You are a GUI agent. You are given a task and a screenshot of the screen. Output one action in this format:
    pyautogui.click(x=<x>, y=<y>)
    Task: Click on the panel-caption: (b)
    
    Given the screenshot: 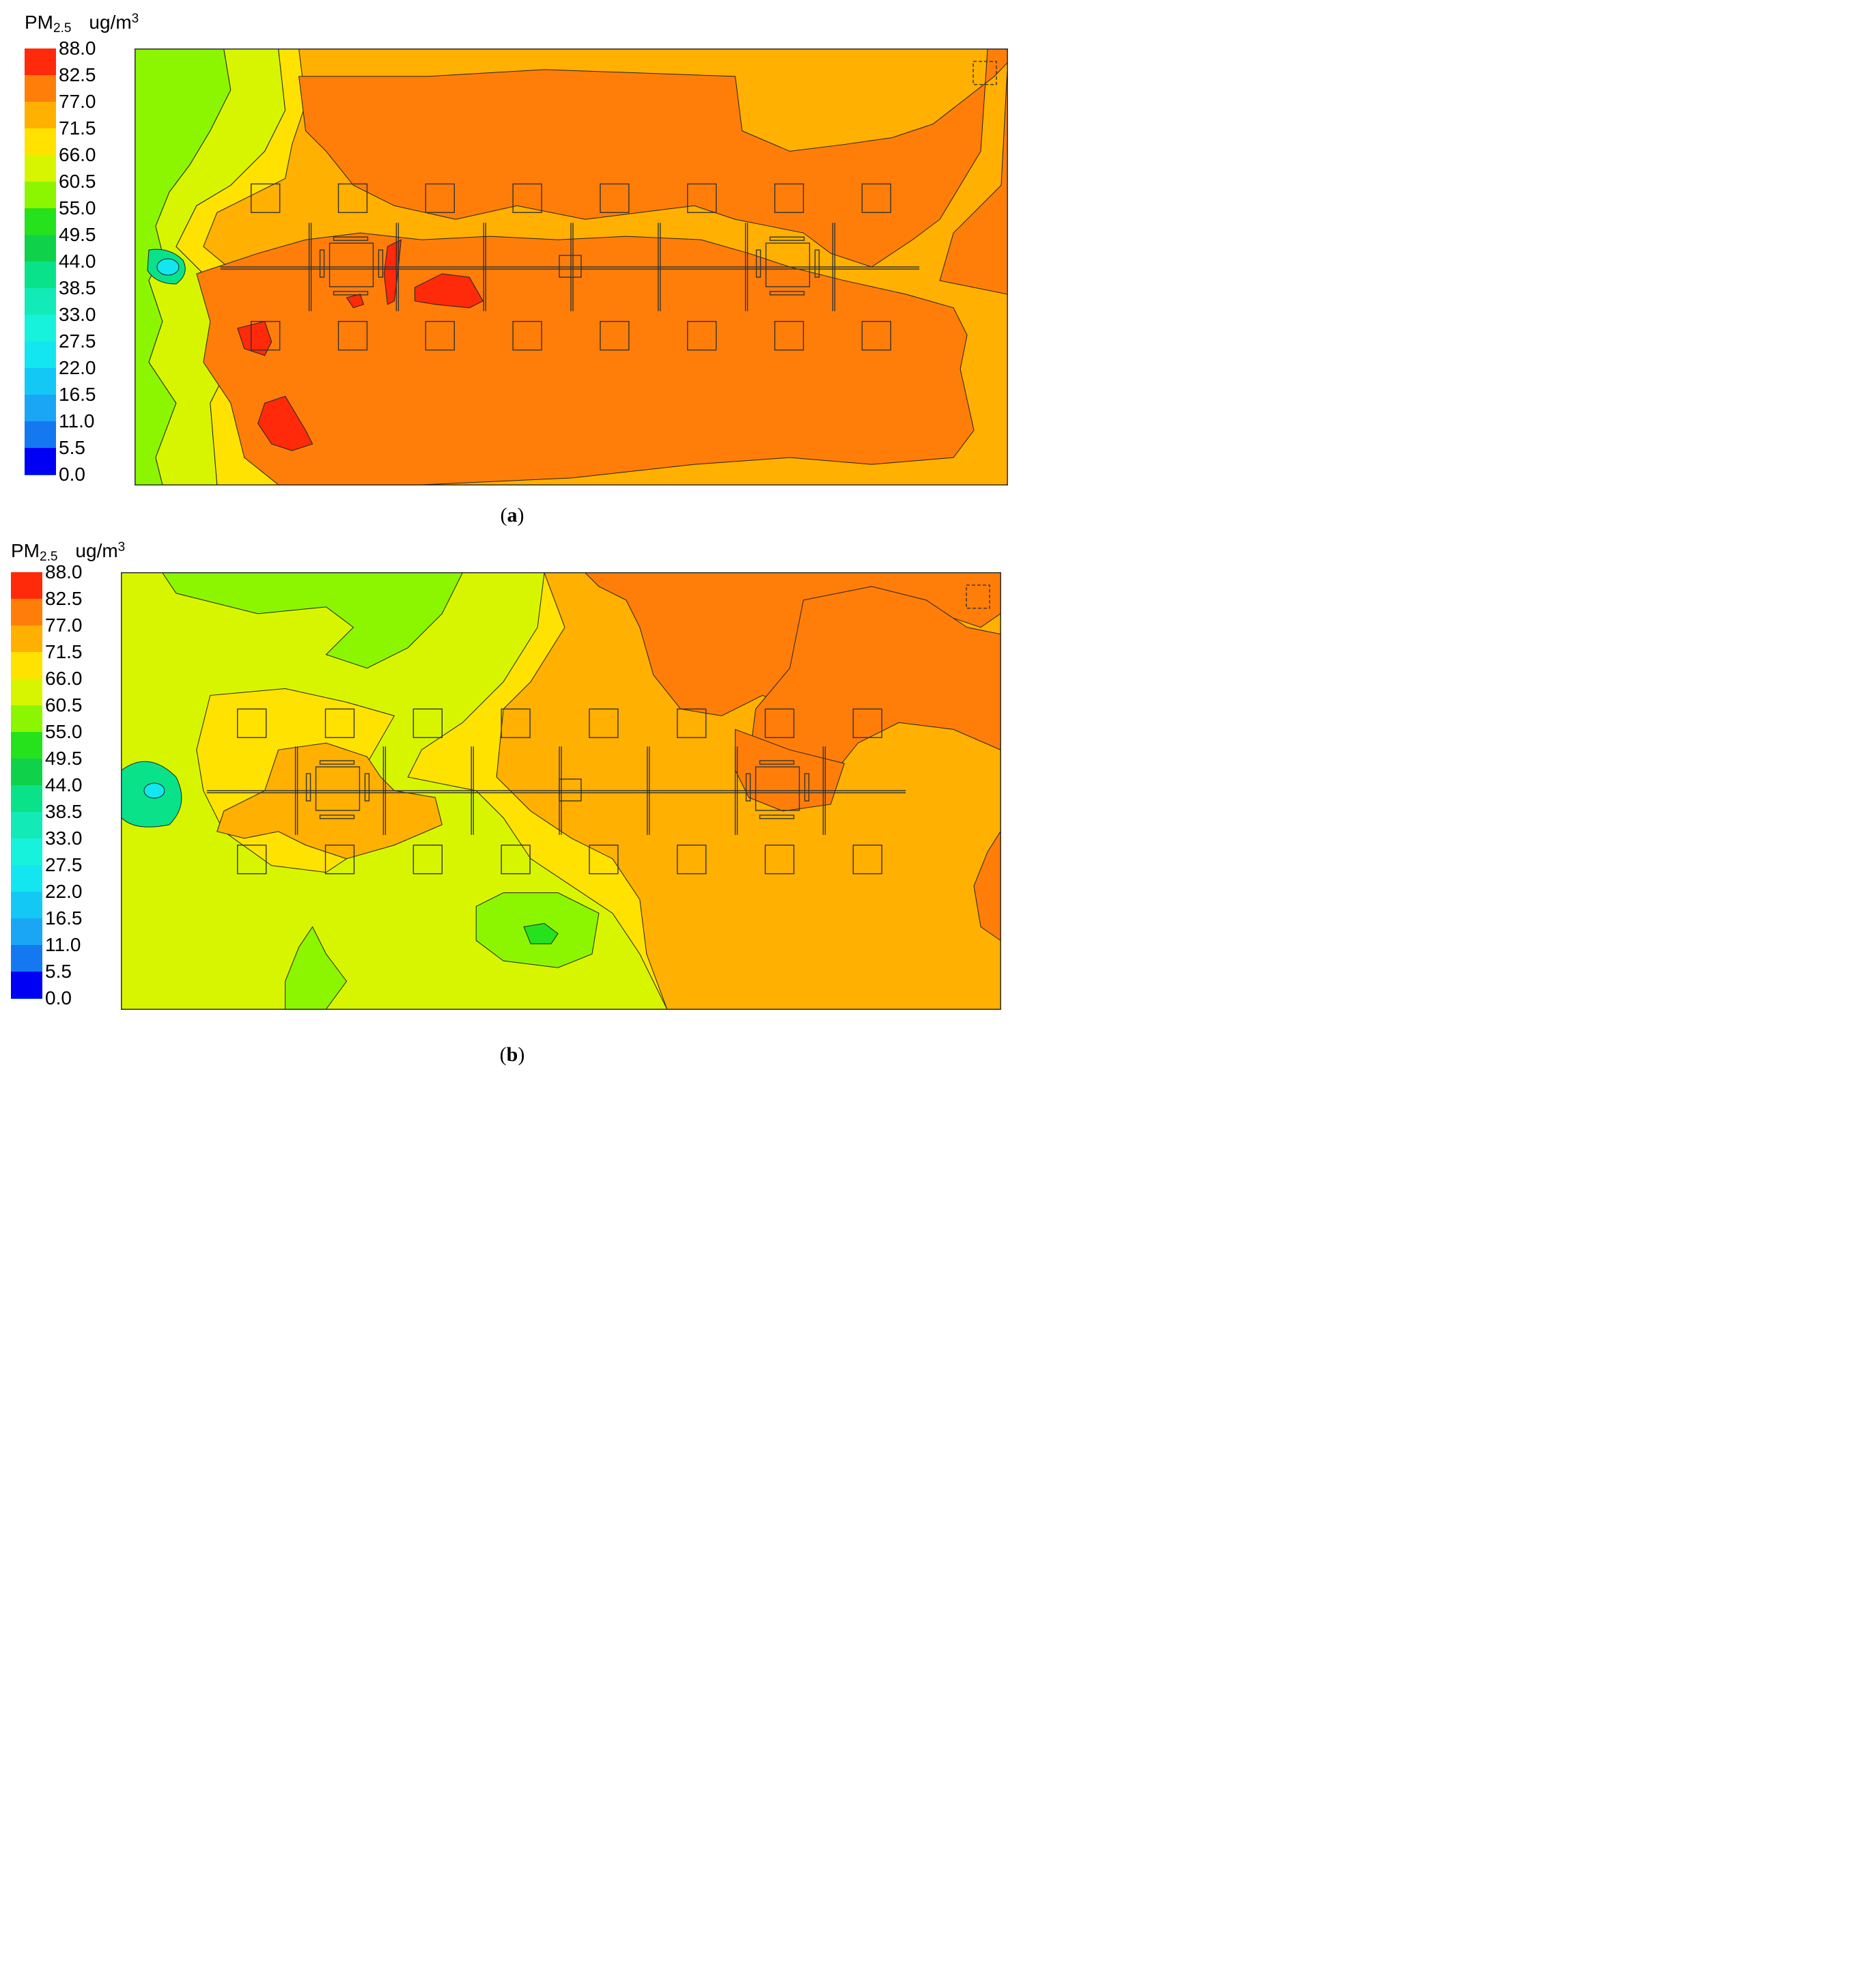 What is the action you would take?
    pyautogui.click(x=512, y=1054)
    